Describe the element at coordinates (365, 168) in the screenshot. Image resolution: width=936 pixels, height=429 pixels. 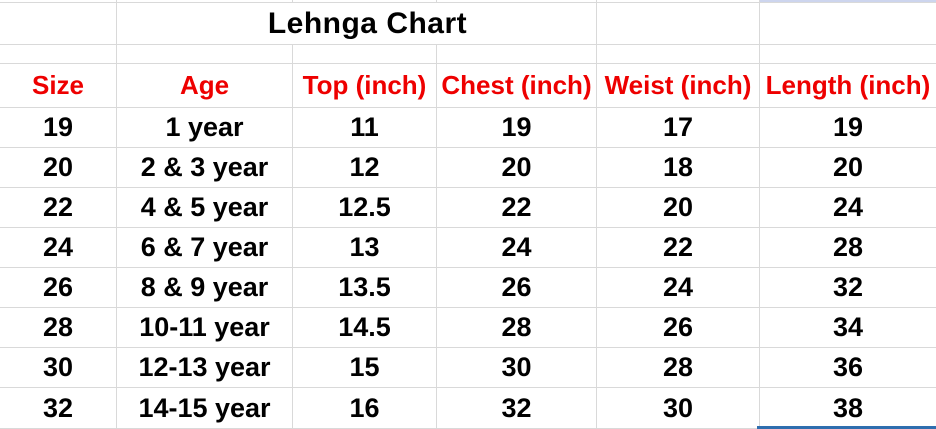
I see `data-cell: 12` at that location.